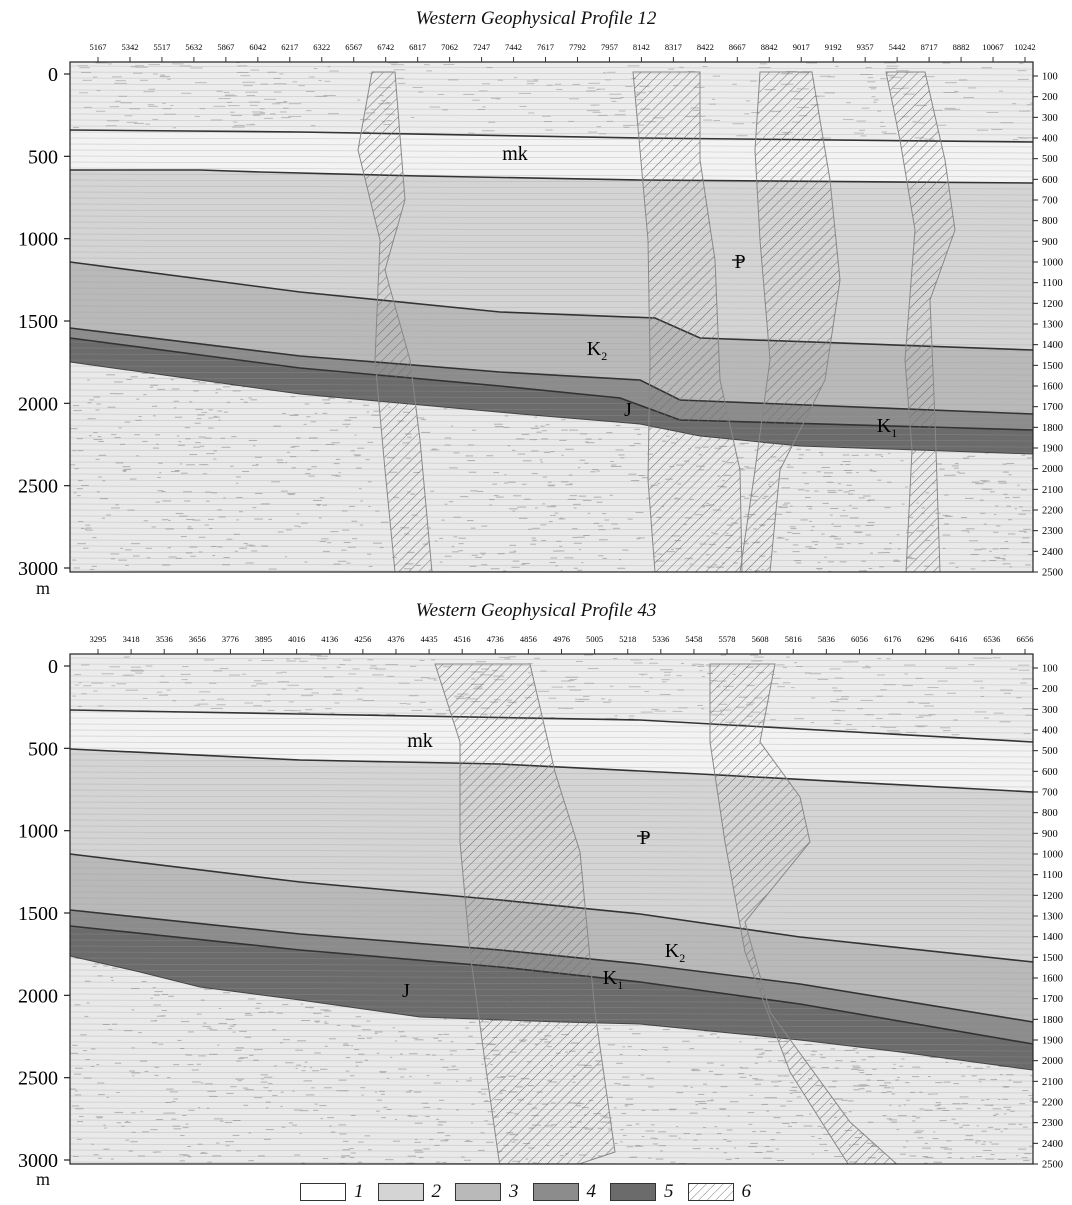 This screenshot has height=1205, width=1072. Describe the element at coordinates (577, 47) in the screenshot. I see `top-tick-label: 7792` at that location.